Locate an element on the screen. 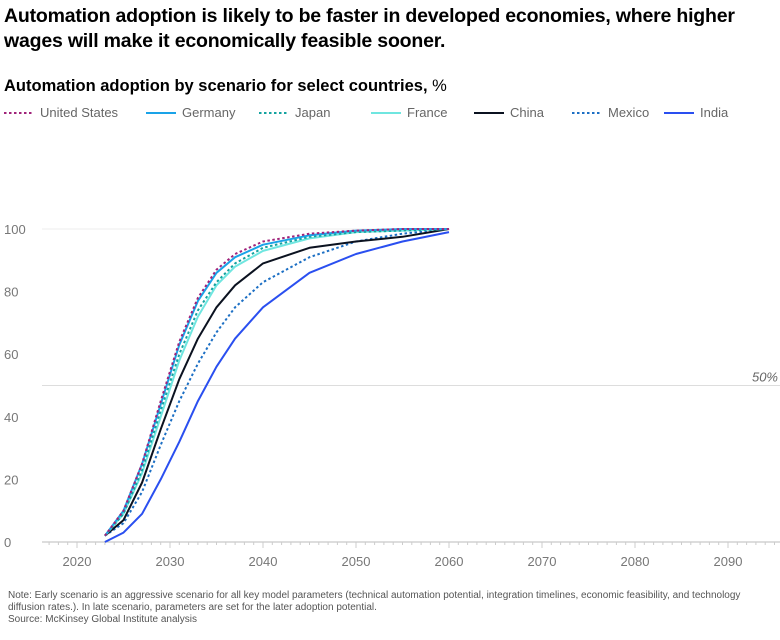 The image size is (780, 640). legend-item-china: China is located at coordinates (523, 112).